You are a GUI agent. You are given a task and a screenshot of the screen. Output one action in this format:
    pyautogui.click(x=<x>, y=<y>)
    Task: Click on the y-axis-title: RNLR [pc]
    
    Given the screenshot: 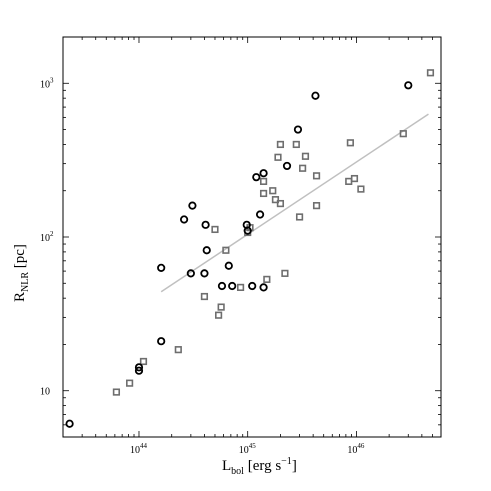 What is the action you would take?
    pyautogui.click(x=21, y=273)
    